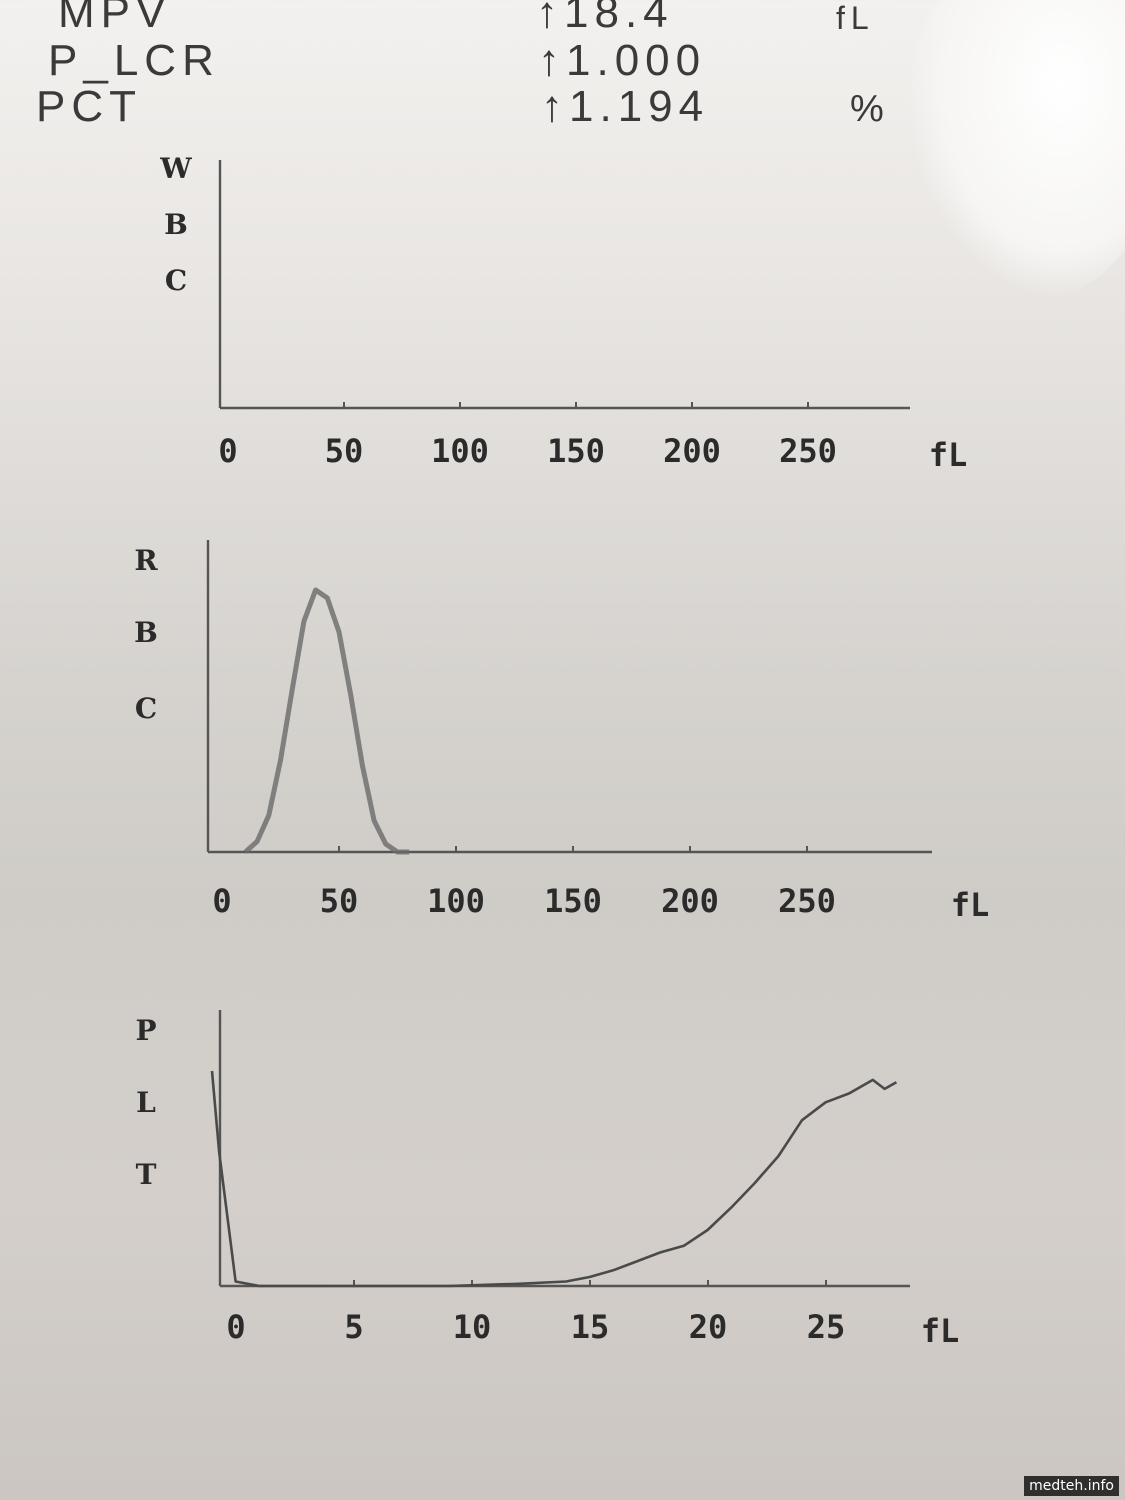  What do you see at coordinates (625, 106) in the screenshot?
I see `param-value: ↑1.194` at bounding box center [625, 106].